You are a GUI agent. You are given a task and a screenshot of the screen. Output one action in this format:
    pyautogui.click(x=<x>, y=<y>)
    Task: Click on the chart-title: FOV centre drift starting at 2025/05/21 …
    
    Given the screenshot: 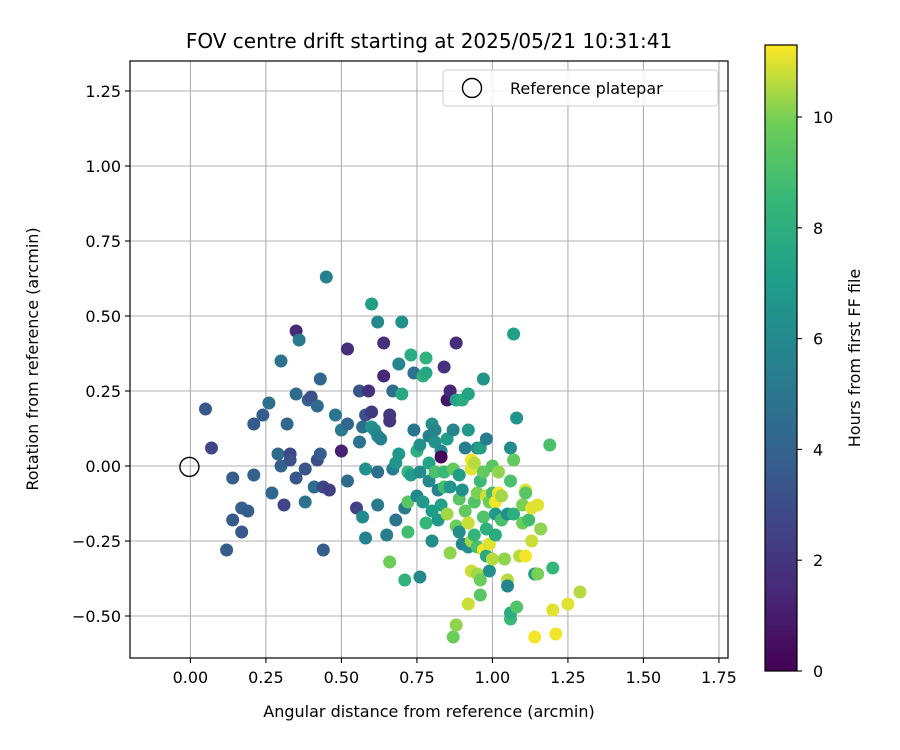 What is the action you would take?
    pyautogui.click(x=429, y=41)
    